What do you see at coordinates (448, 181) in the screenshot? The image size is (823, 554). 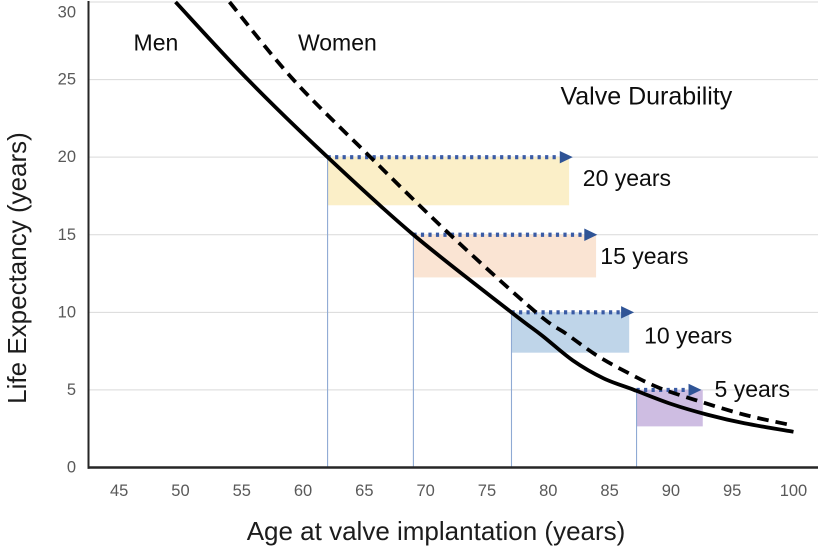 I see `durability-band-20-years` at bounding box center [448, 181].